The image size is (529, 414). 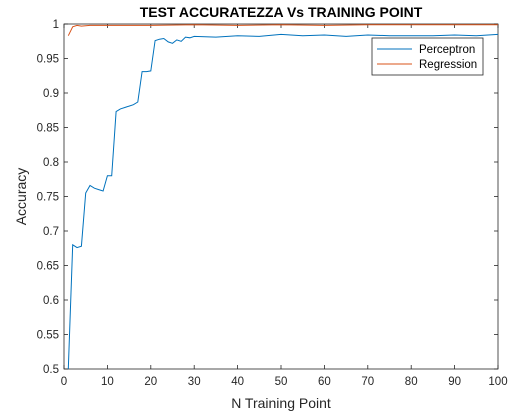 I want to click on x-tick-label: 80, so click(x=411, y=382).